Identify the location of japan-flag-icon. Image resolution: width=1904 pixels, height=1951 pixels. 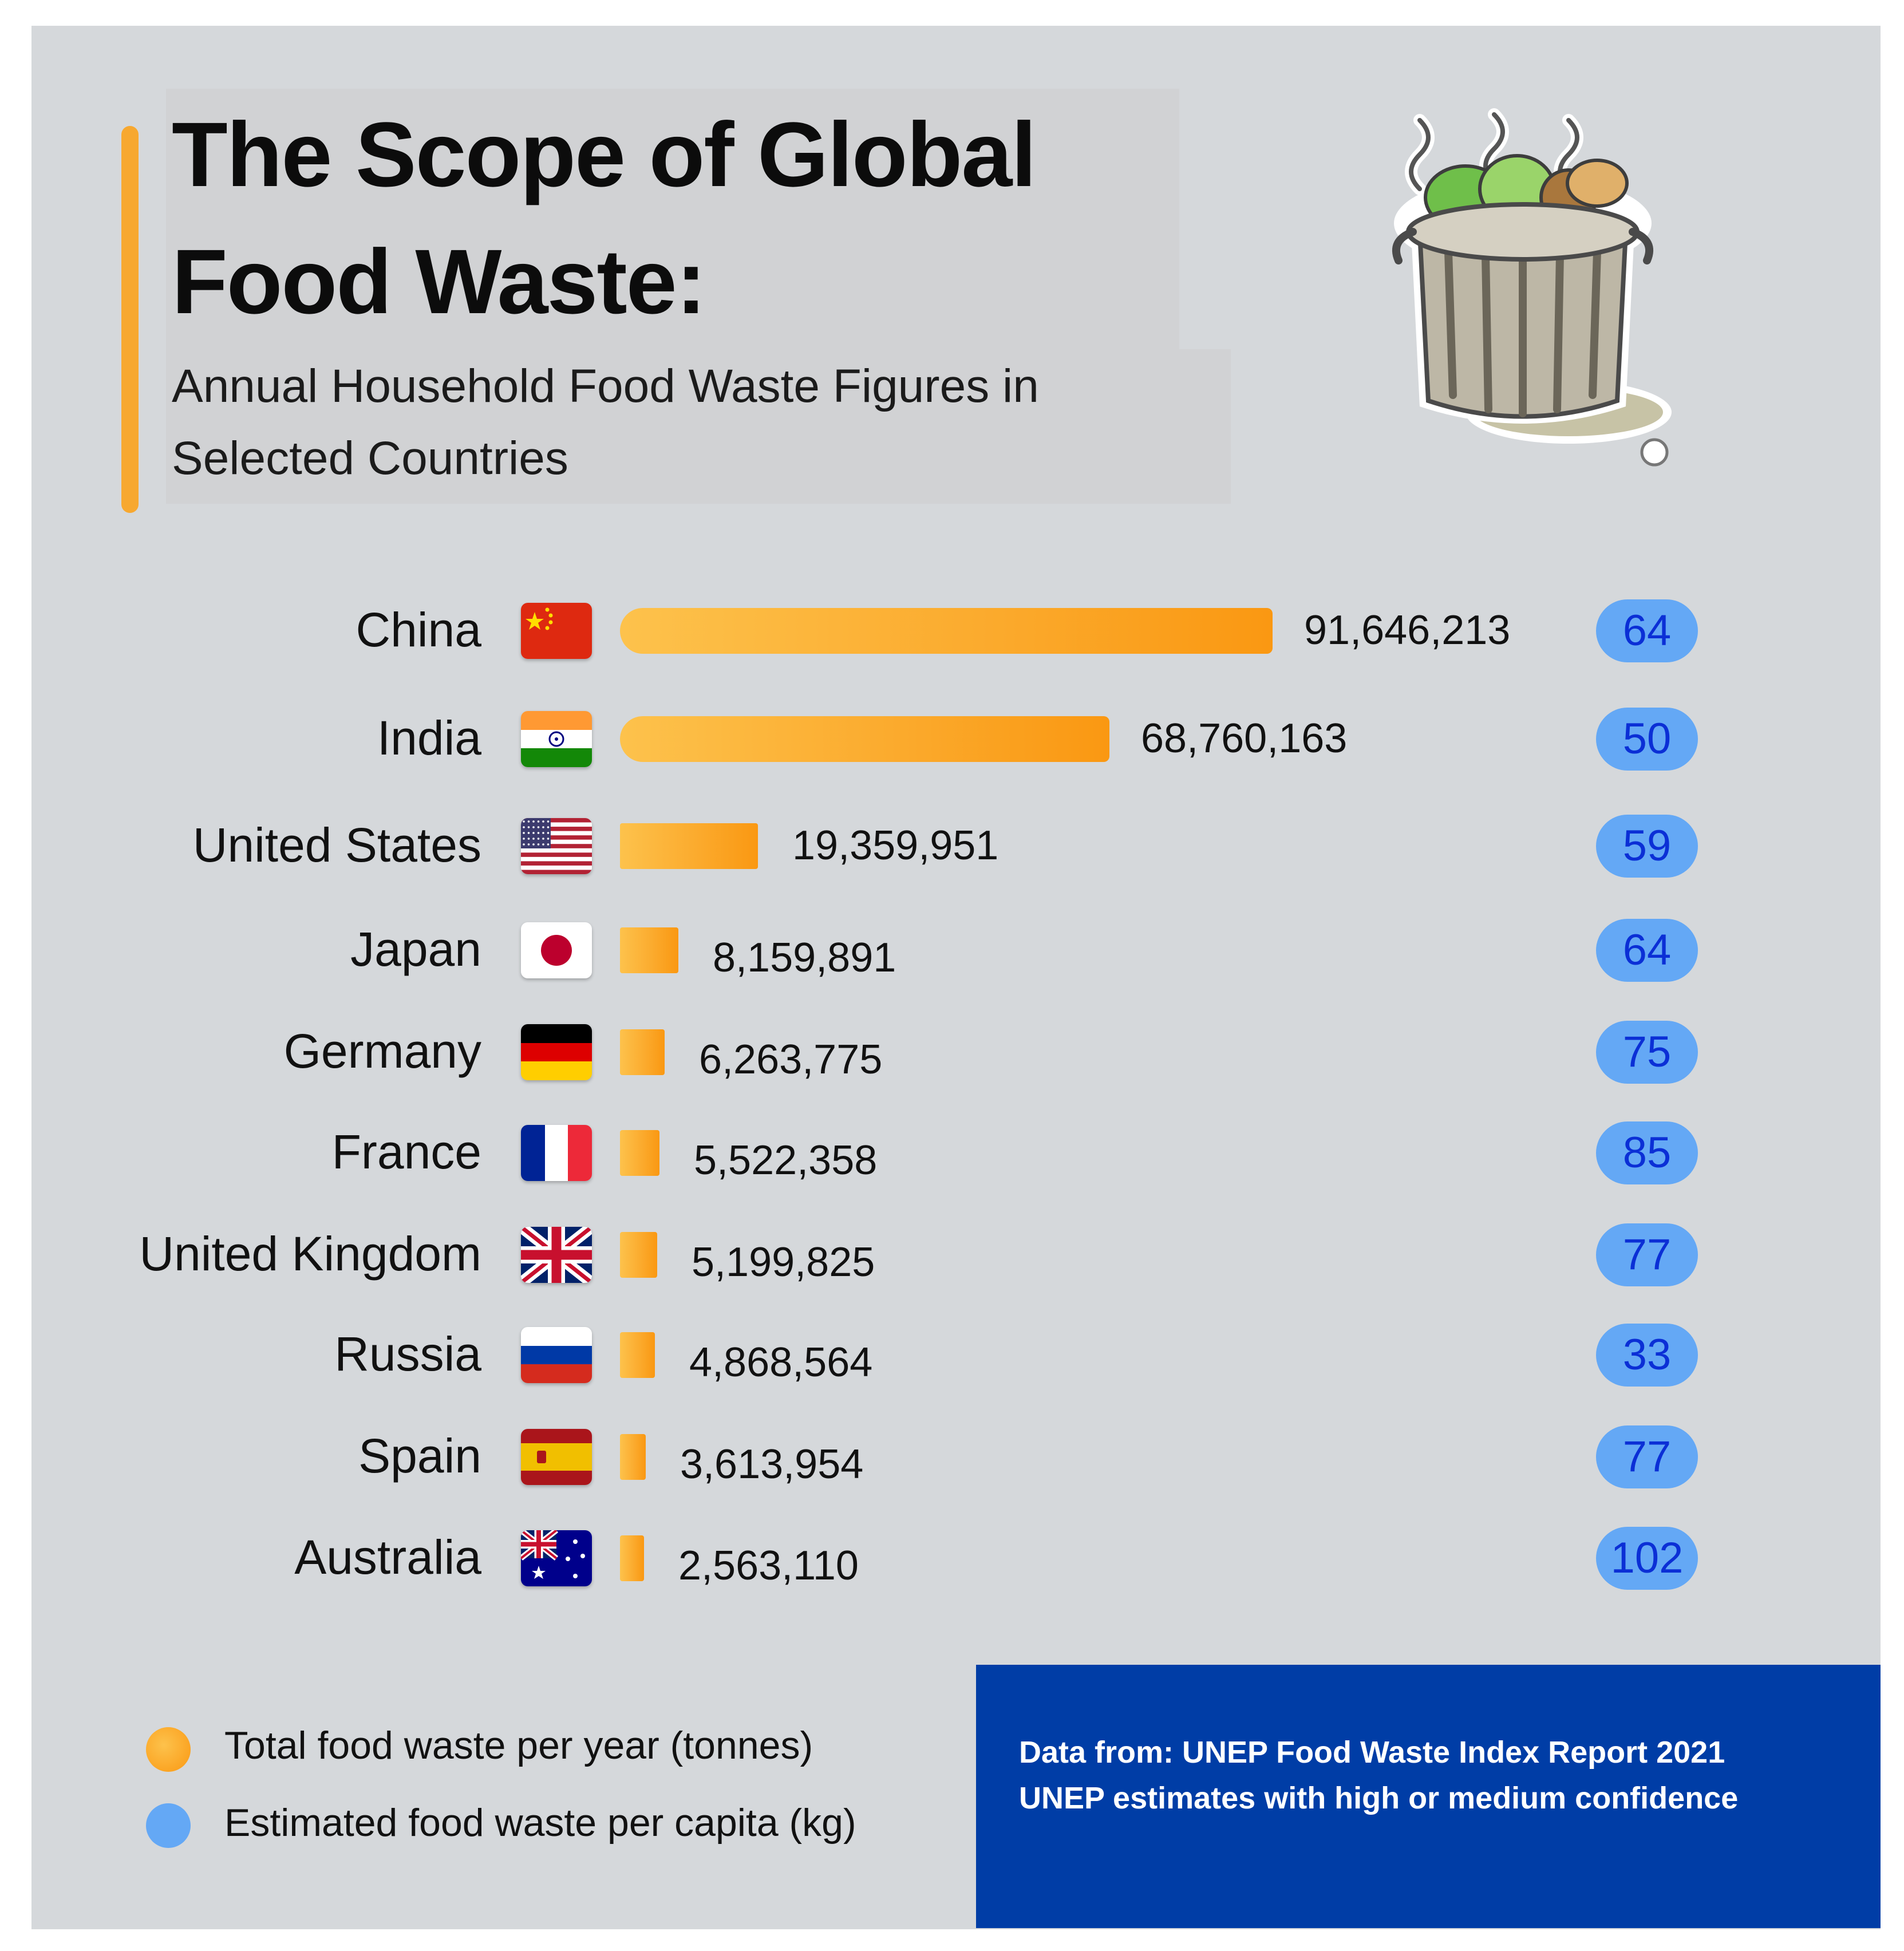
(556, 950).